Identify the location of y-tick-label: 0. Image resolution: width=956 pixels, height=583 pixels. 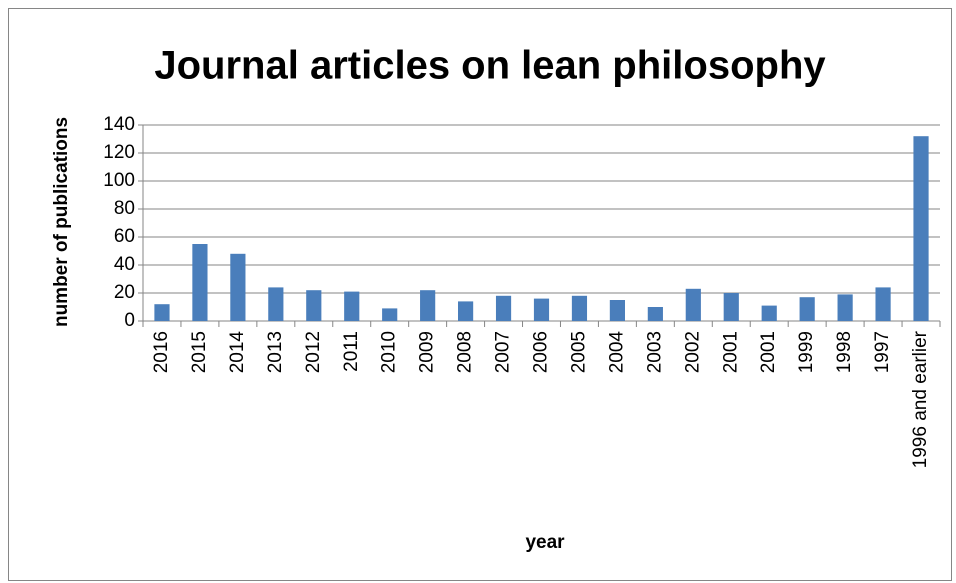
(129, 320).